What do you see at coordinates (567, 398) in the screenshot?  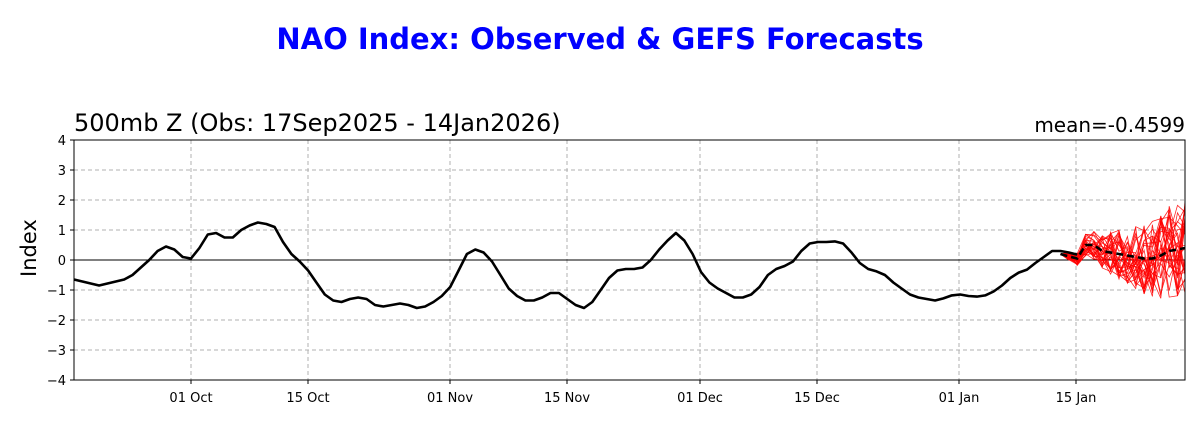 I see `x-tick-label: 15 Nov` at bounding box center [567, 398].